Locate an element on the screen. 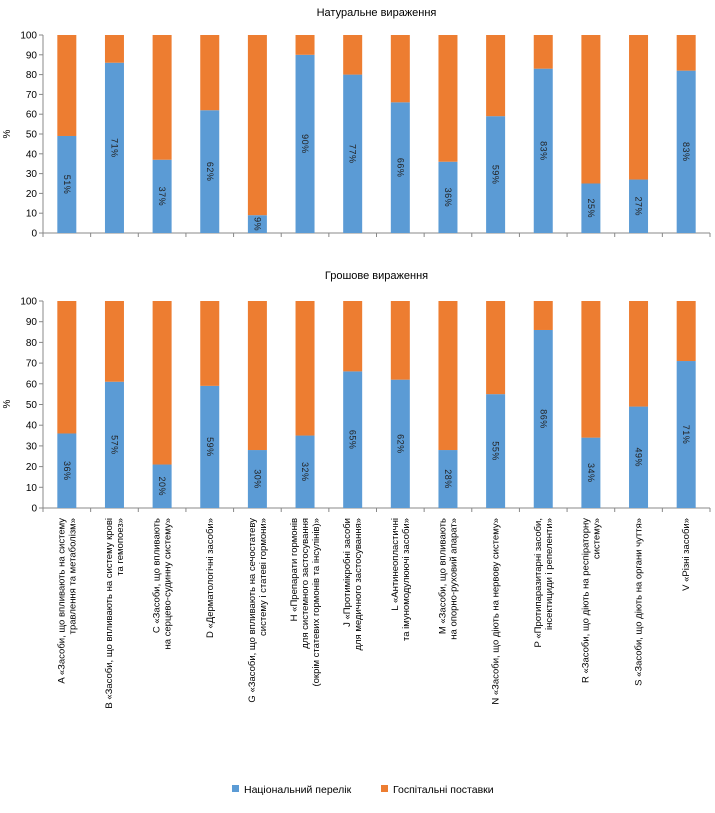  category-label: L «Антинеопластичні is located at coordinates (395, 564).